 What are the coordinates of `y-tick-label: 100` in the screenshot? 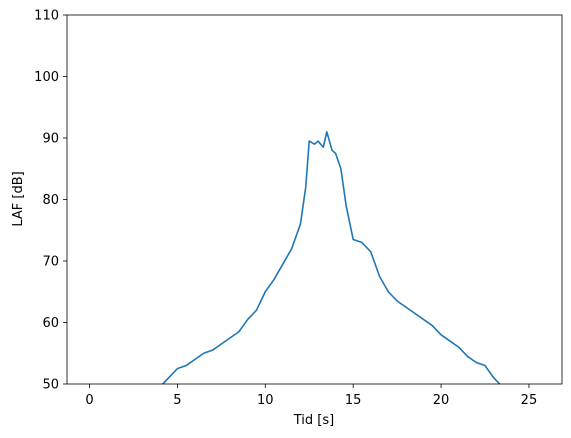 It's located at (46, 77).